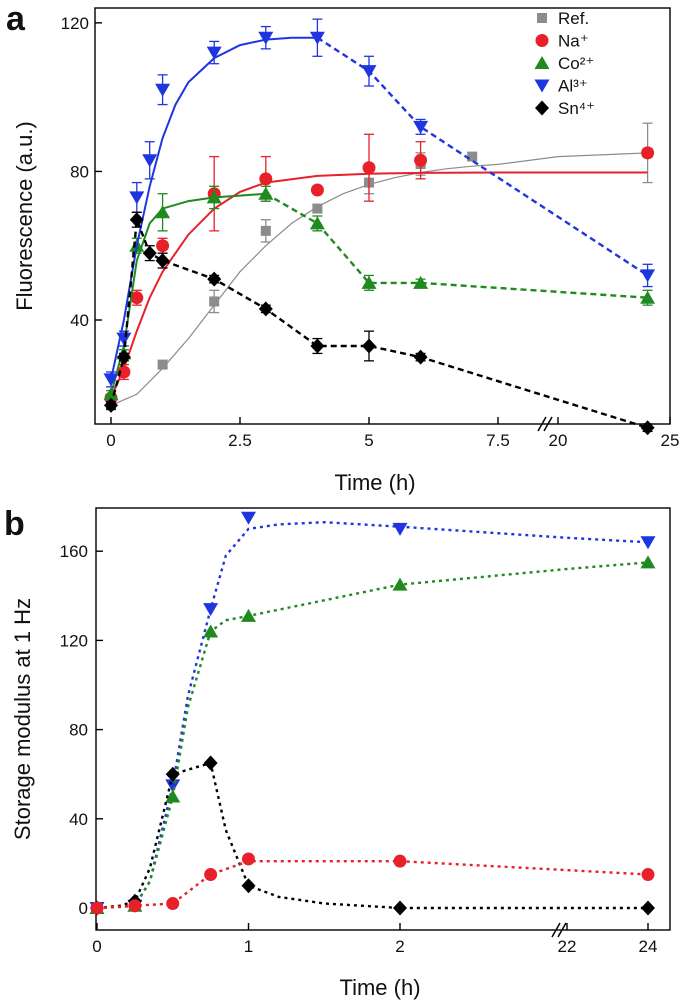 The image size is (682, 1000). Describe the element at coordinates (456, 245) in the screenshot. I see `dashed-line` at that location.